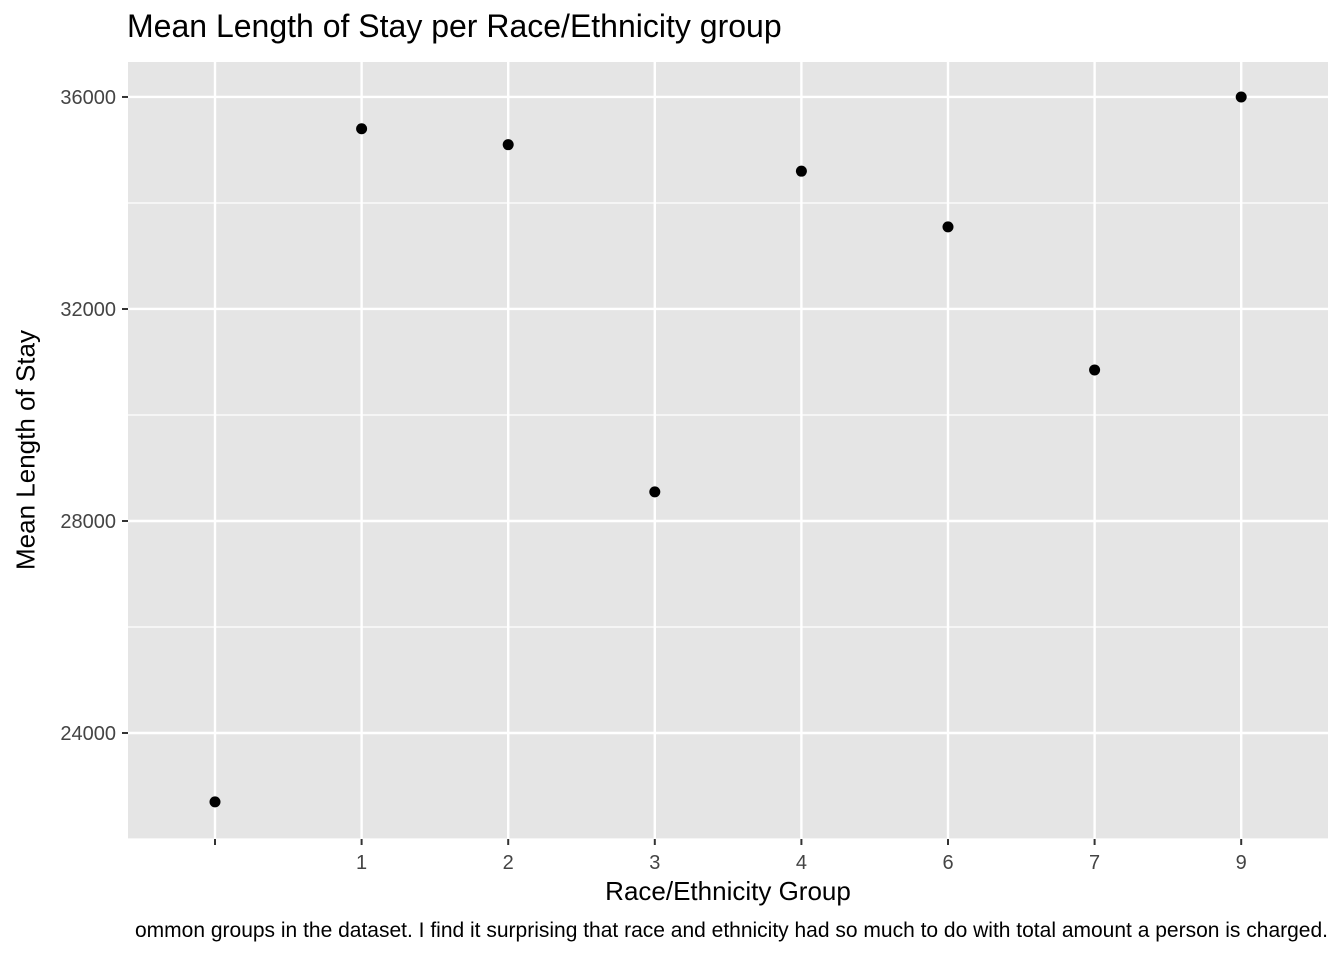 This screenshot has width=1344, height=960. I want to click on x-axis-ticks: 1 2 3 4 6 7 9, so click(730, 856).